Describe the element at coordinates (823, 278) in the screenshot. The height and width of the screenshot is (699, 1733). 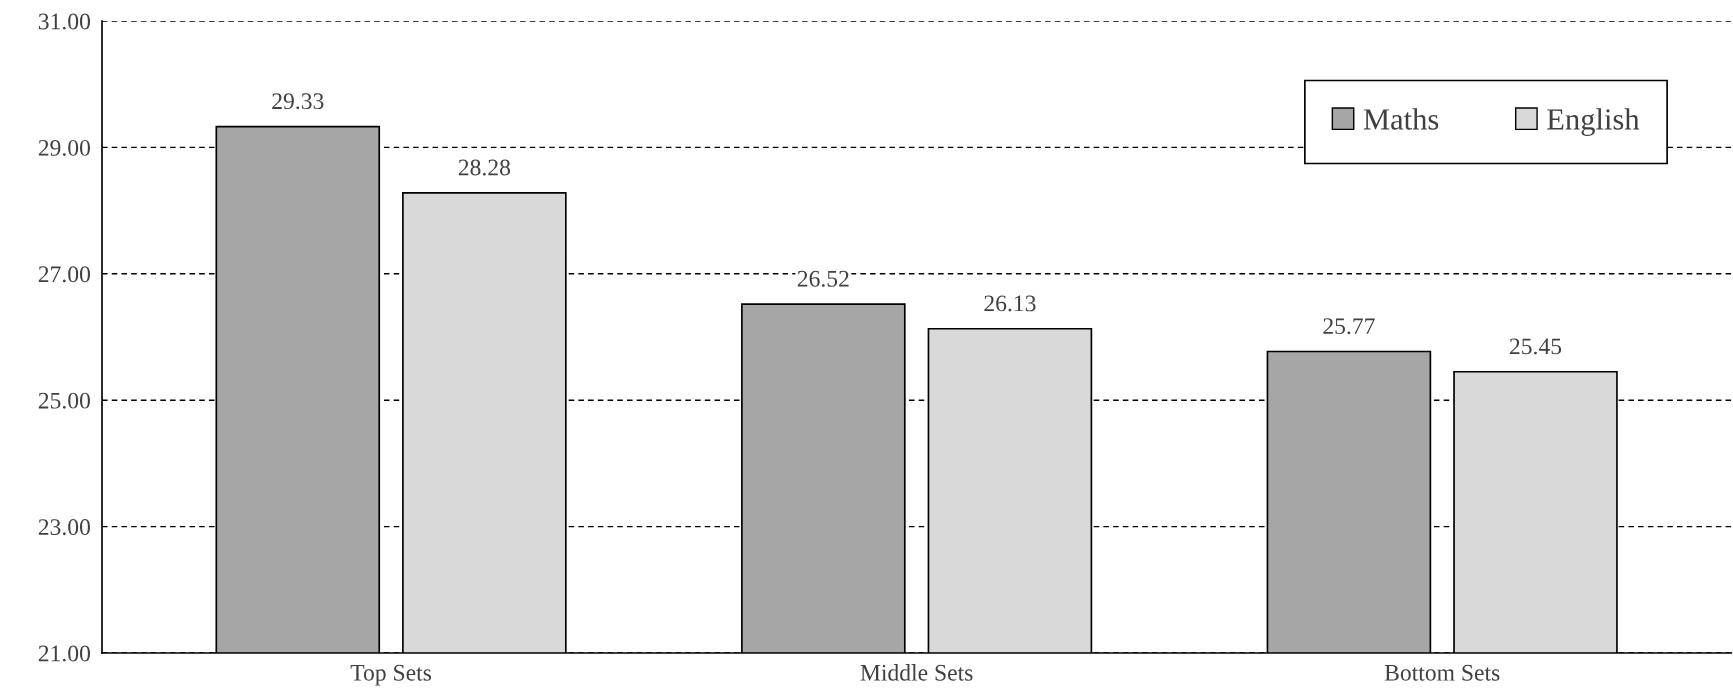
I see `data-label: 26.52` at that location.